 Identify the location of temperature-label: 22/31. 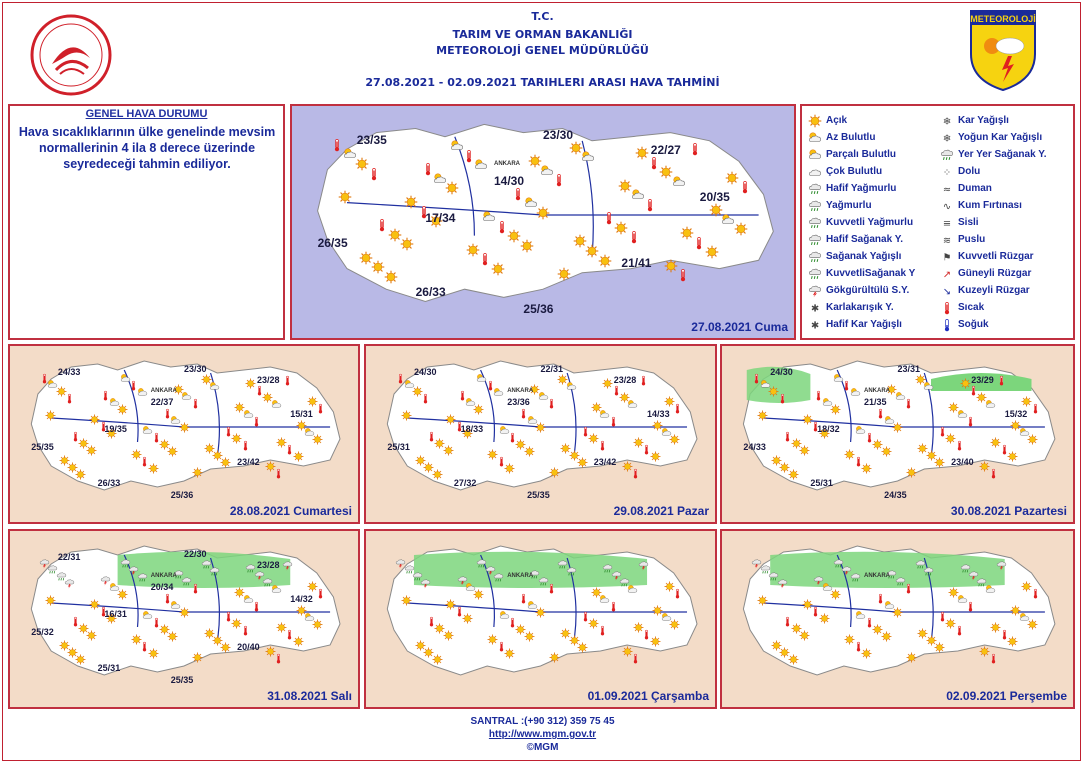
(69, 557).